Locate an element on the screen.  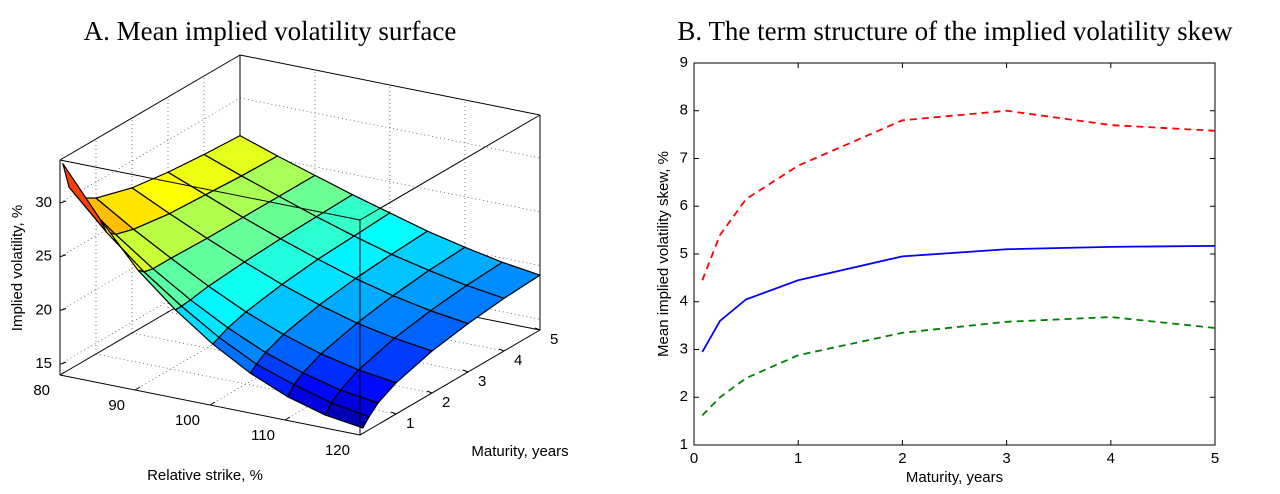
y-axis-label: Mean implied volatility skew, % is located at coordinates (663, 254).